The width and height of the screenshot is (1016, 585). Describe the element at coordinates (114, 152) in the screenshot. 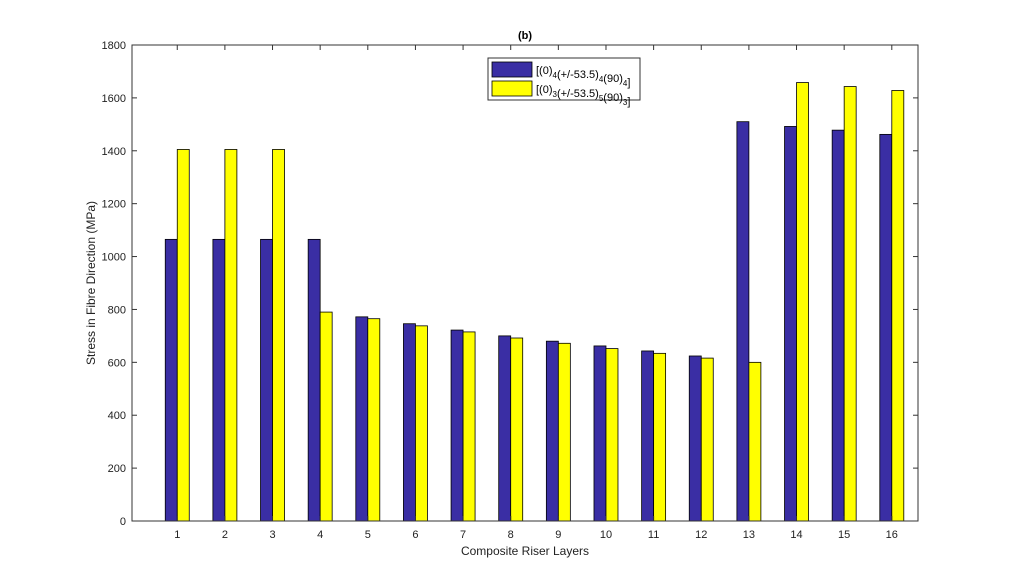

I see `y-tick-label: 1400` at that location.